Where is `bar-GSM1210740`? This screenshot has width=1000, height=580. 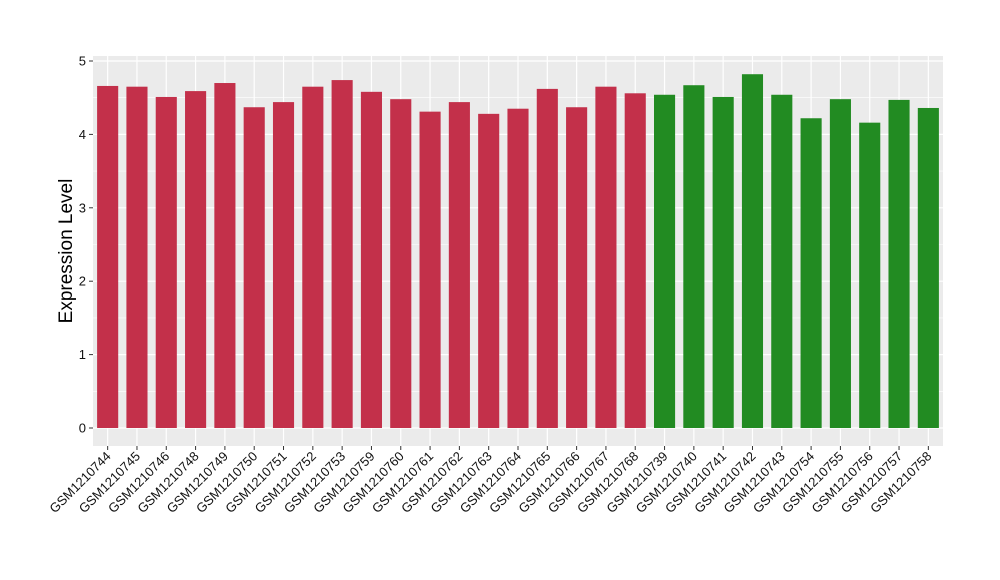
bar-GSM1210740 is located at coordinates (694, 257).